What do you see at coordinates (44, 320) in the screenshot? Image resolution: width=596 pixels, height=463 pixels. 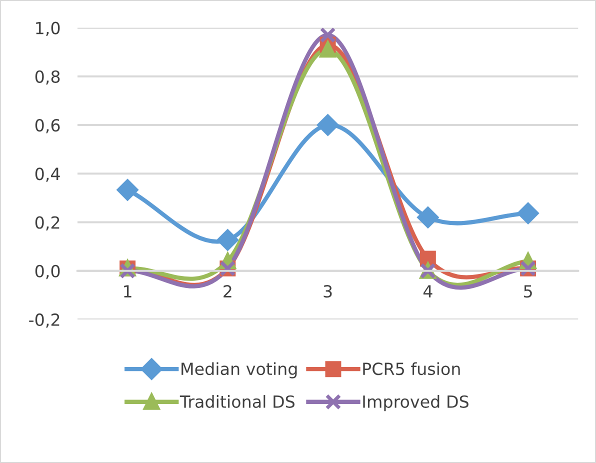 I see `y-tick-label: -0,2` at bounding box center [44, 320].